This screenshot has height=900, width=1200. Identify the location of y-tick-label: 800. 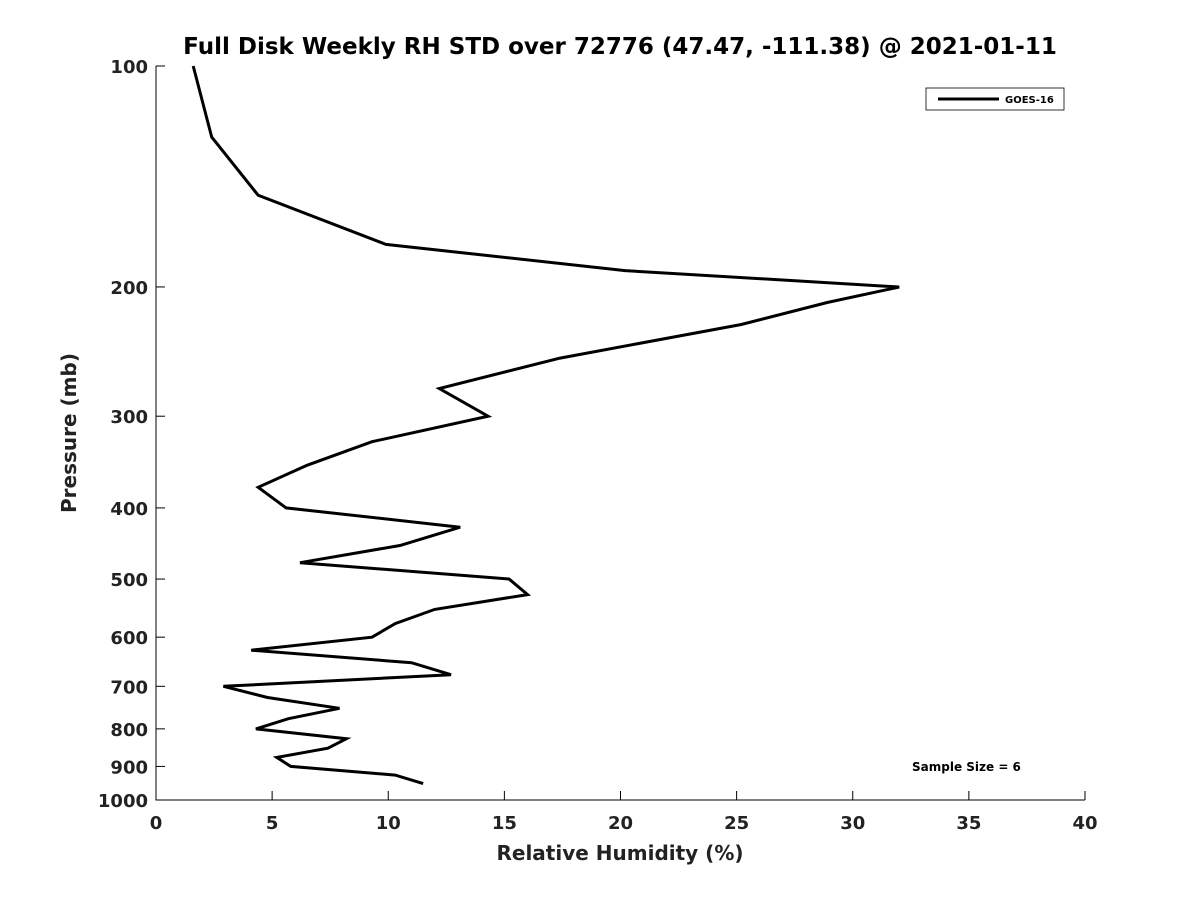
(129, 730).